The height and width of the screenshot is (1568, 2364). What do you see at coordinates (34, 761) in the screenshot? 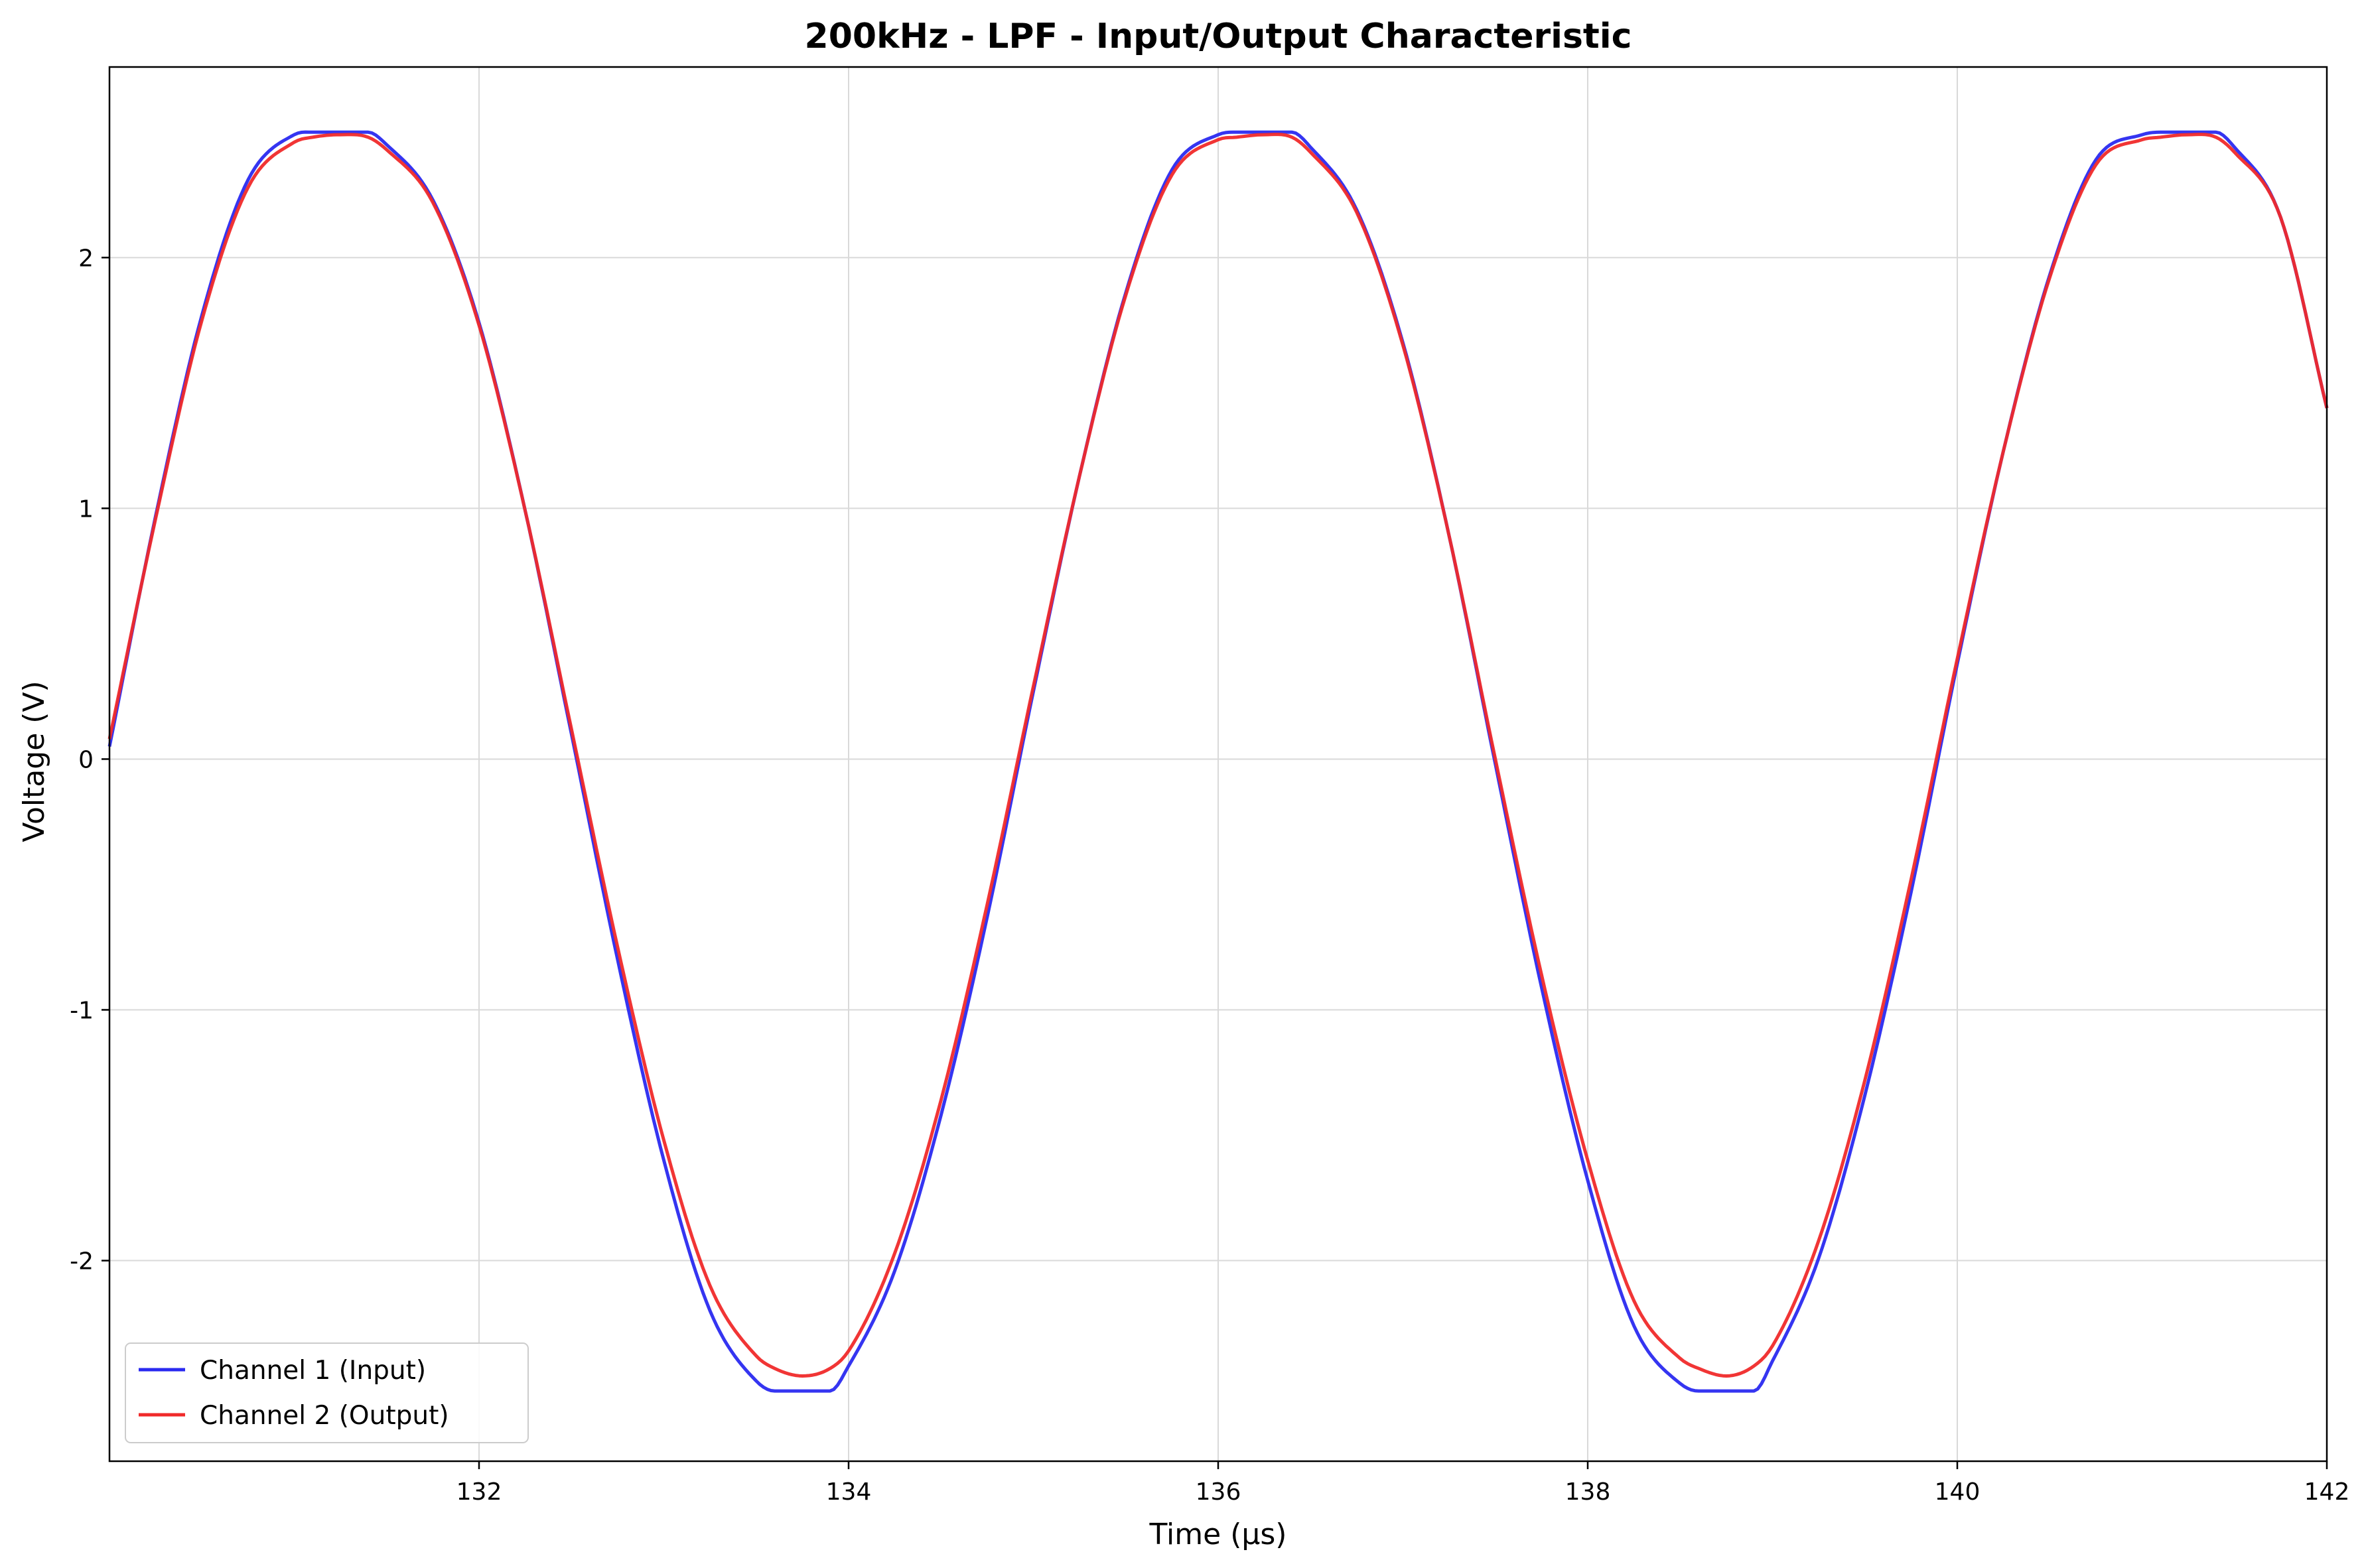
I see `y-axis-label: Voltage (V)` at bounding box center [34, 761].